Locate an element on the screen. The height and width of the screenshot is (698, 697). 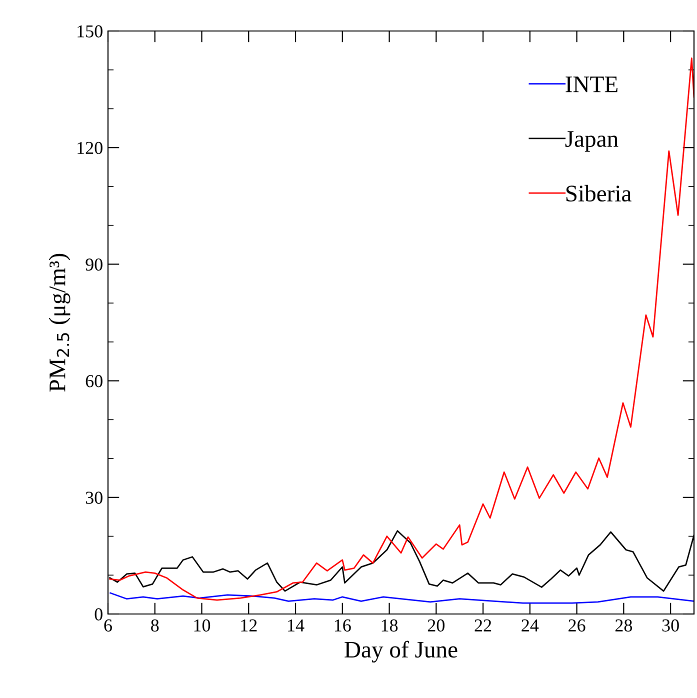
x-tick-label: 8 is located at coordinates (155, 625).